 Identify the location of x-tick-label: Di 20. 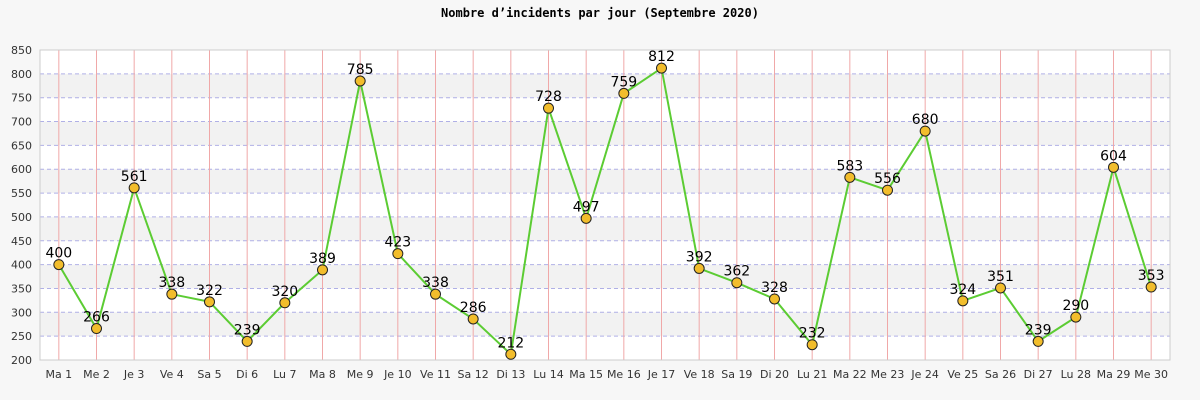
(774, 374).